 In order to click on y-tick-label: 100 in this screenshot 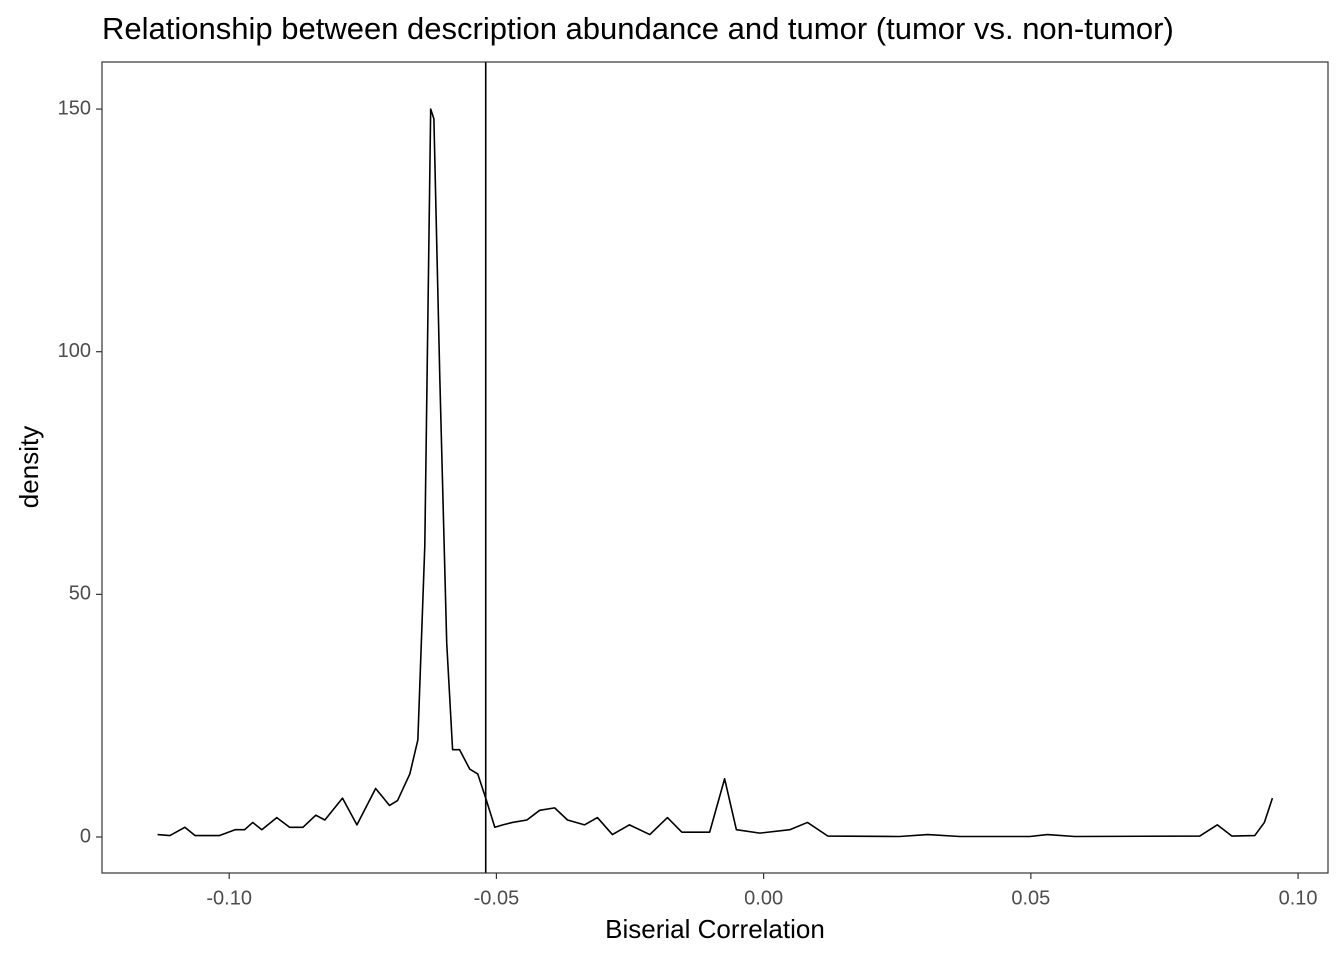, I will do `click(74, 351)`.